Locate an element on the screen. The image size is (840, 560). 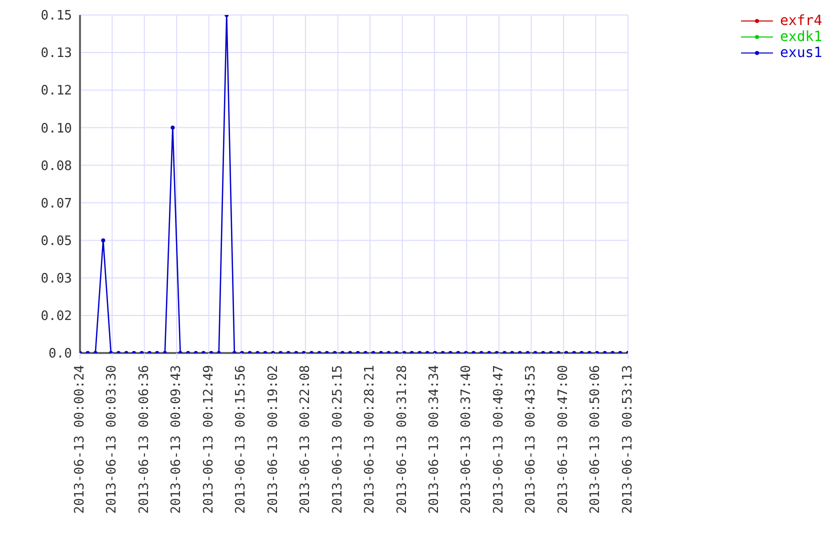
x-tick-label: 2013-06-13 00:53:13 is located at coordinates (628, 439).